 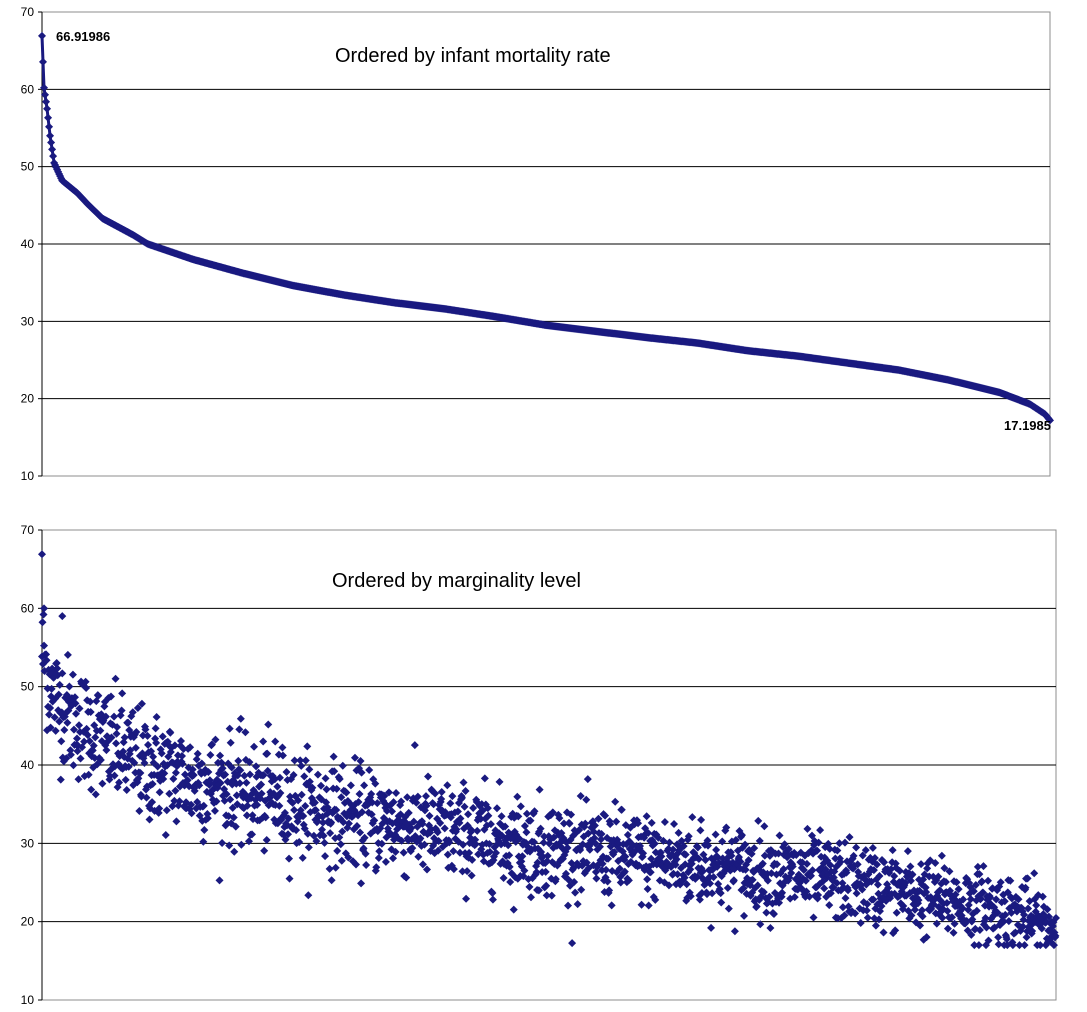 What do you see at coordinates (473, 56) in the screenshot?
I see `chart-title: Ordered by infant mortality rate` at bounding box center [473, 56].